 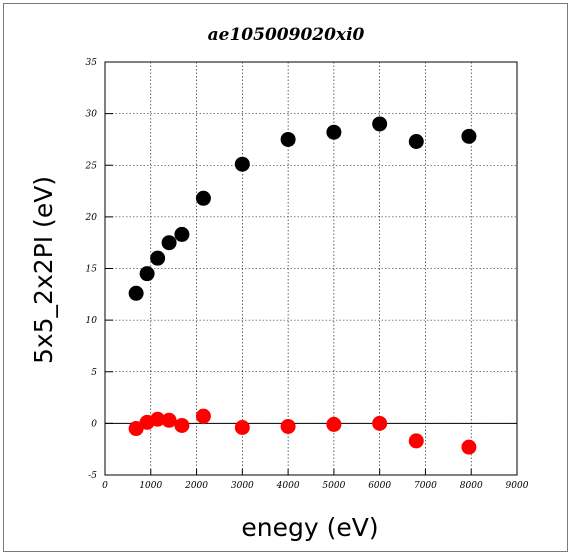 What do you see at coordinates (333, 486) in the screenshot?
I see `x-tick-label: 5000` at bounding box center [333, 486].